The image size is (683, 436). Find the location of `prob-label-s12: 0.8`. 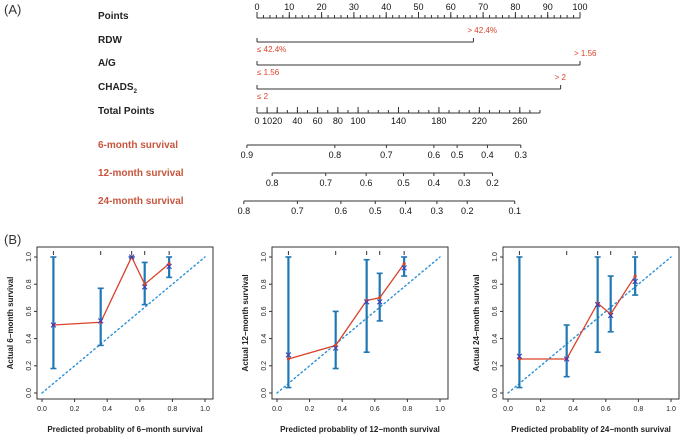

prob-label-s12: 0.8 is located at coordinates (272, 183).